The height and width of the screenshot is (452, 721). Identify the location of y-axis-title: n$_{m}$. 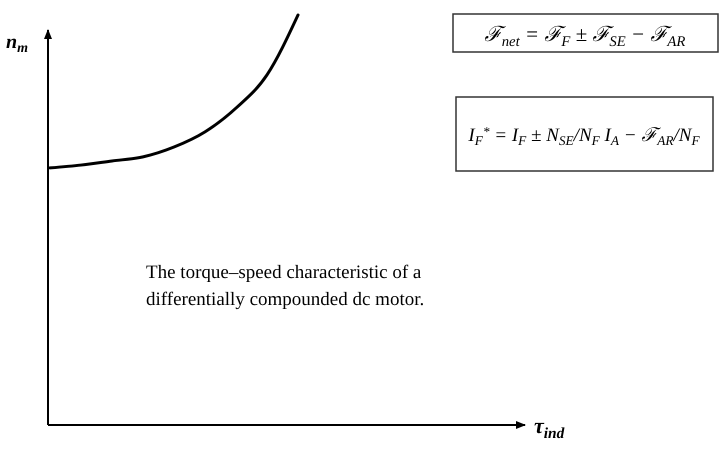
(17, 43).